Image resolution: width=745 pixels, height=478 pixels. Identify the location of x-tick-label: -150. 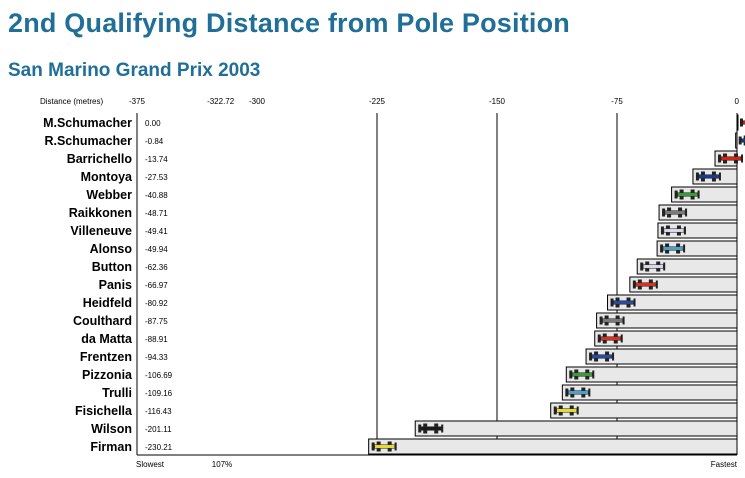
(497, 101).